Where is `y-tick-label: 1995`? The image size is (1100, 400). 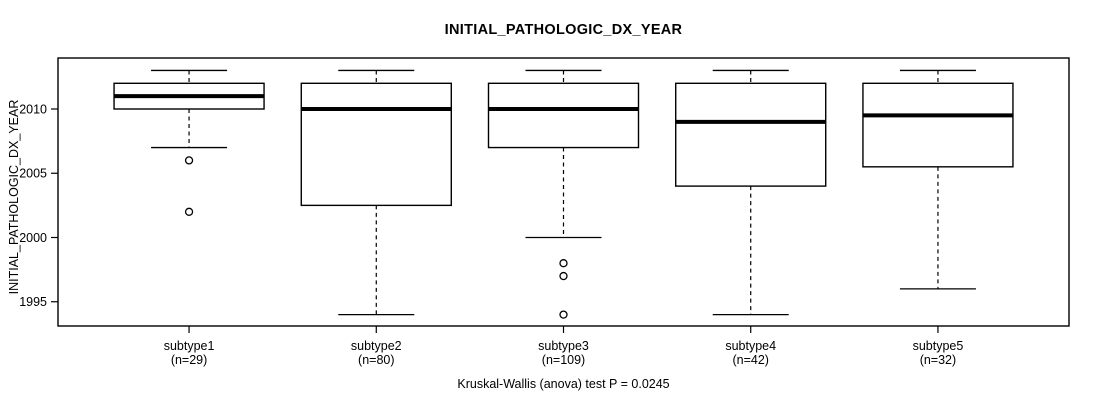 y-tick-label: 1995 is located at coordinates (33, 302).